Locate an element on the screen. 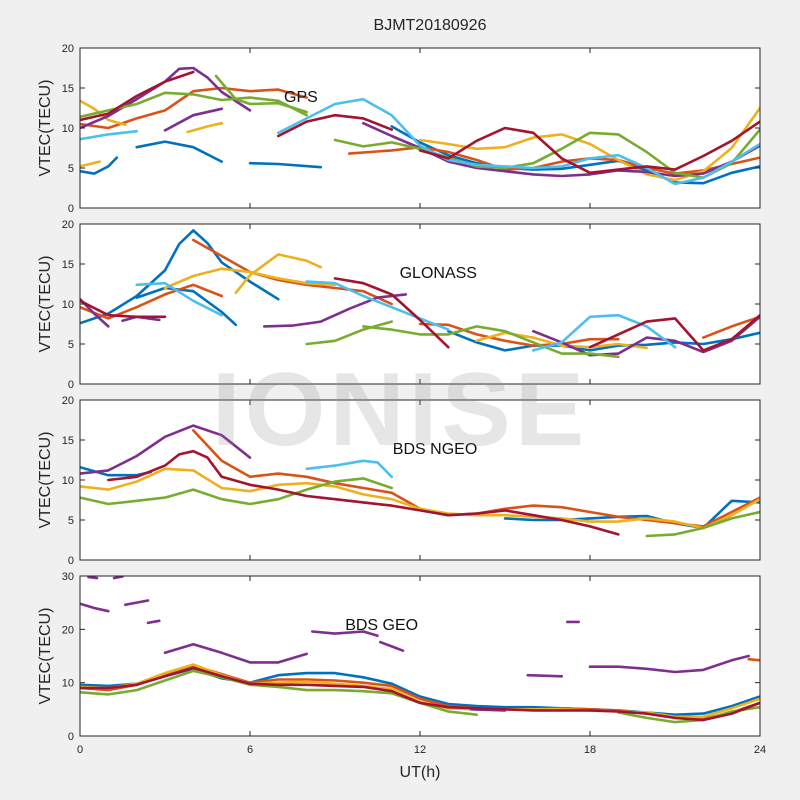 The height and width of the screenshot is (800, 800). x-tick-label: 12 is located at coordinates (420, 750).